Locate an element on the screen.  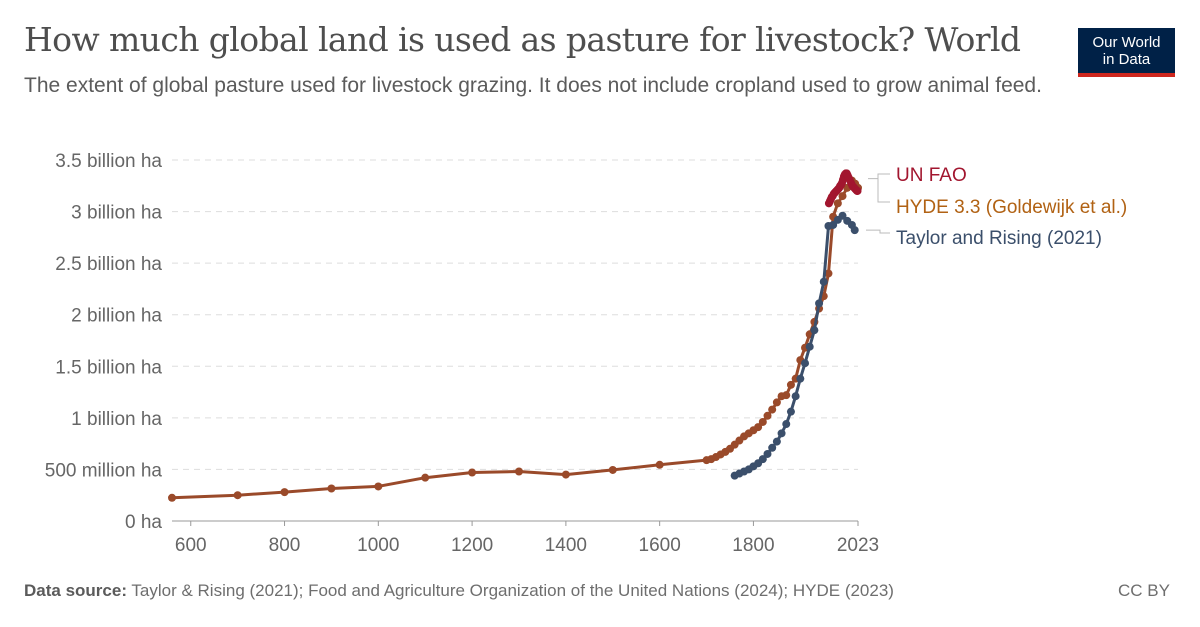
x-tick-label: 1600 is located at coordinates (660, 545).